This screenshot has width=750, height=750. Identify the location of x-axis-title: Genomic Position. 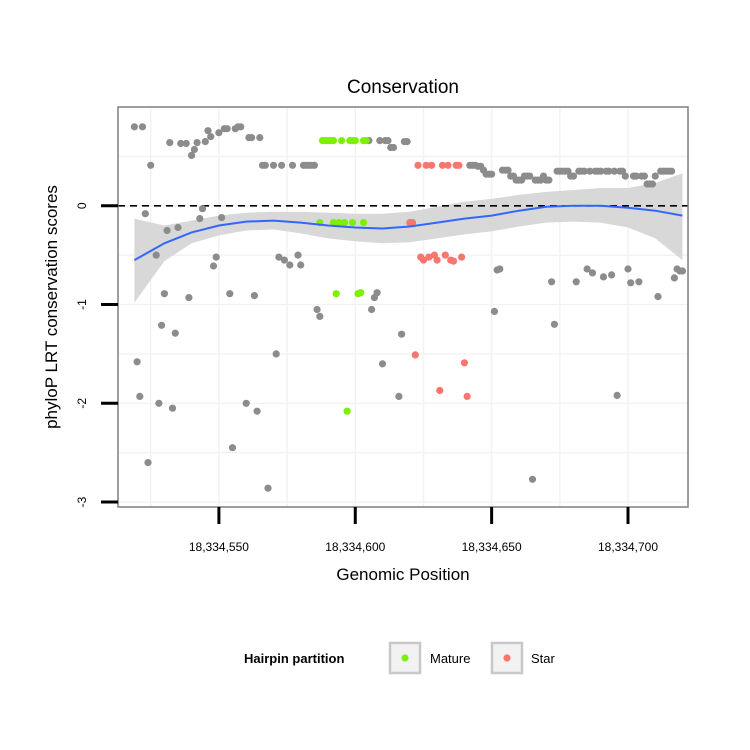
(402, 574).